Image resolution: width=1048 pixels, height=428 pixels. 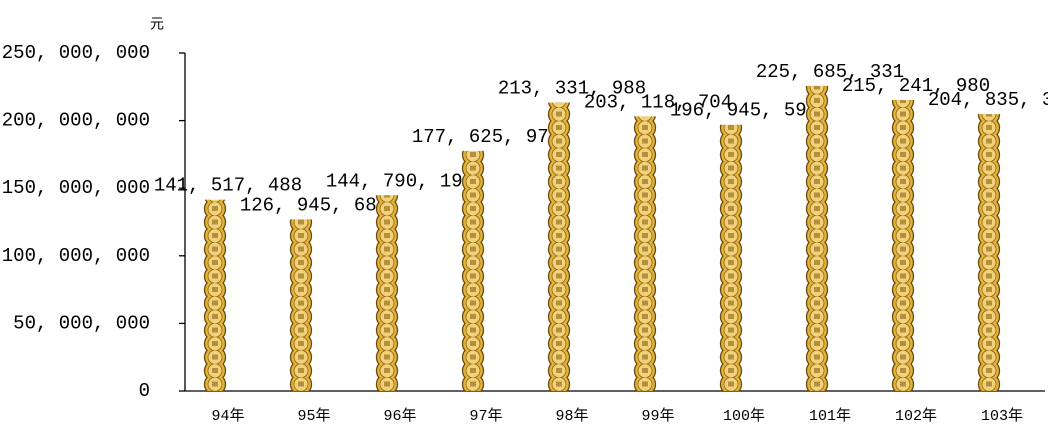 What do you see at coordinates (916, 416) in the screenshot?
I see `x-tick-label: 102年` at bounding box center [916, 416].